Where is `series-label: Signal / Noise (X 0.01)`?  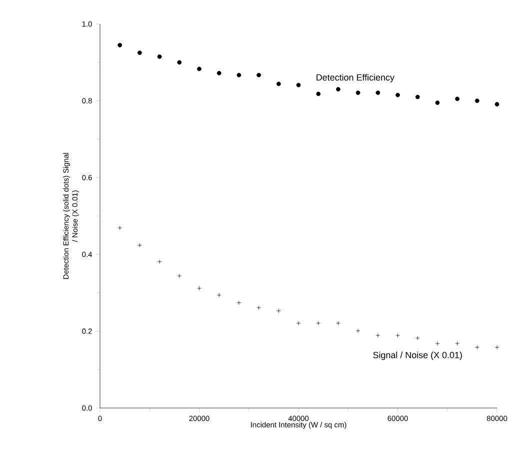
series-label: Signal / Noise (X 0.01) is located at coordinates (417, 356).